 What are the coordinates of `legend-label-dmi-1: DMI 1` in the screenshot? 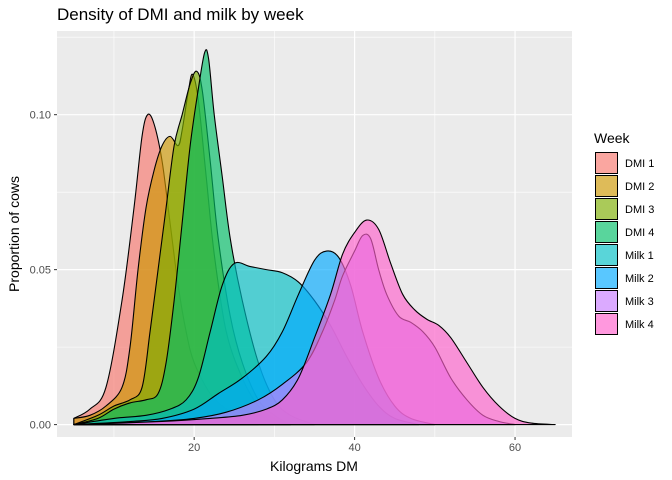 It's located at (639, 164).